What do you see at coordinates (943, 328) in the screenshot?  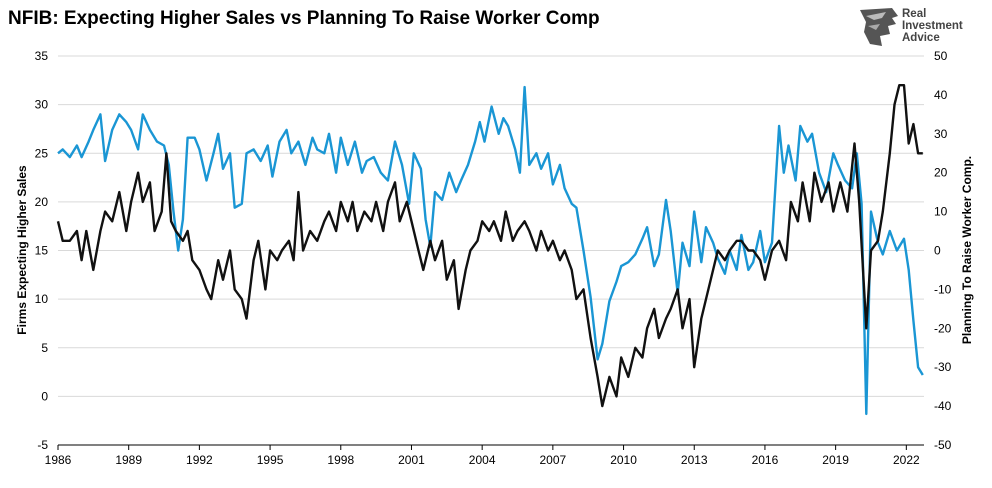 I see `y-right-tick-label: -20` at bounding box center [943, 328].